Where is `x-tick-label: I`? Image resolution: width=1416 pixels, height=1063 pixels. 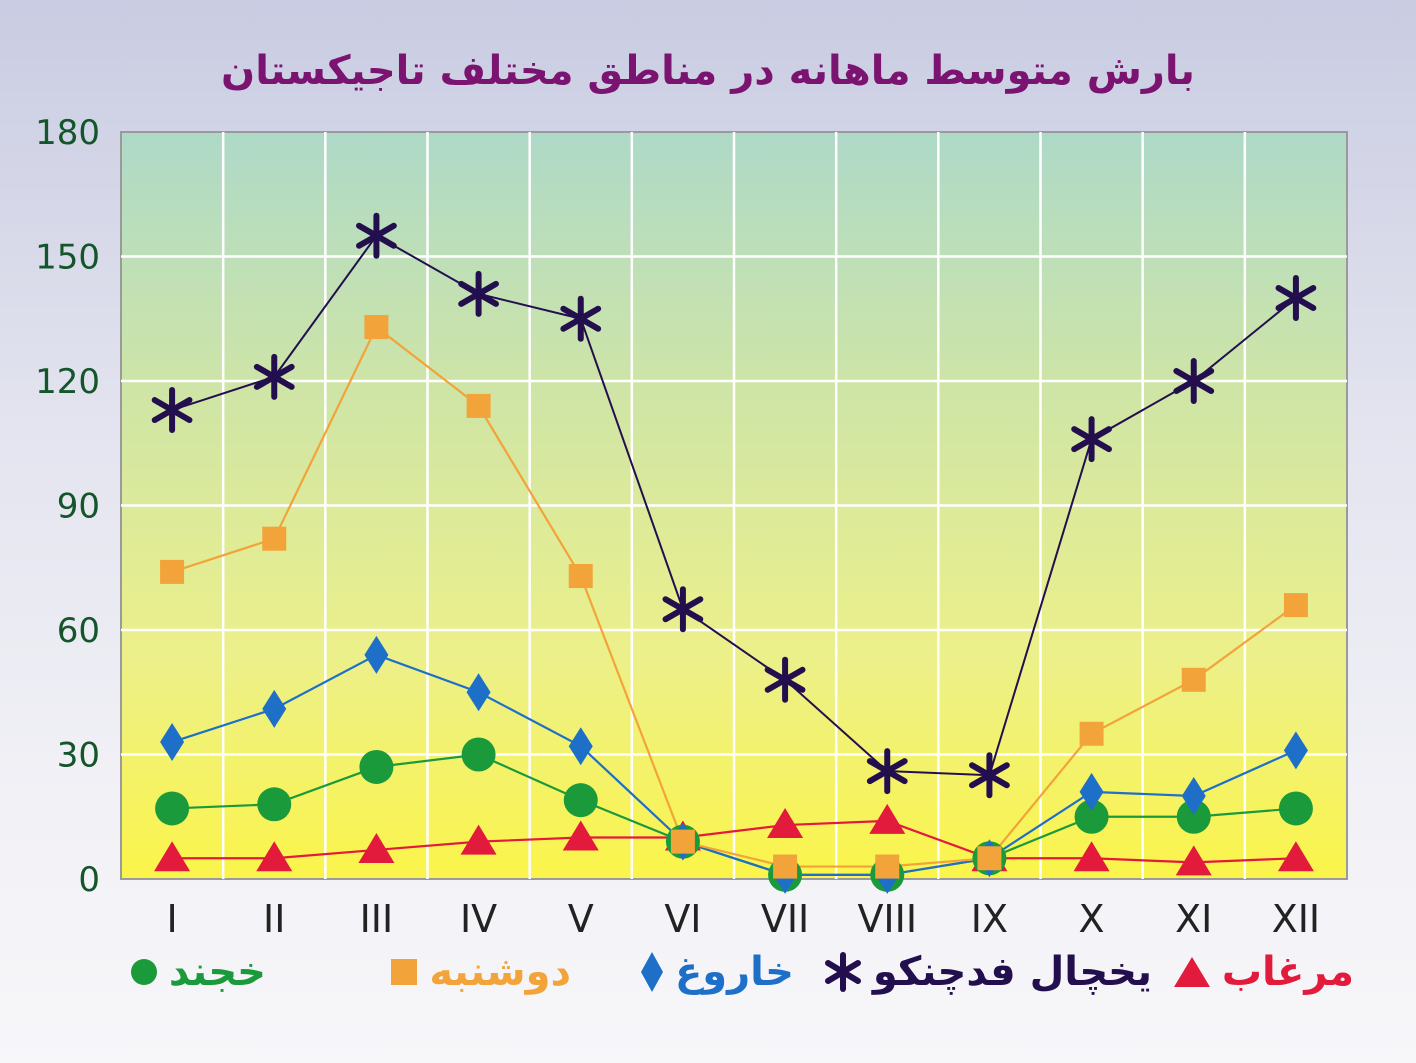 x-tick-label: I is located at coordinates (171, 918).